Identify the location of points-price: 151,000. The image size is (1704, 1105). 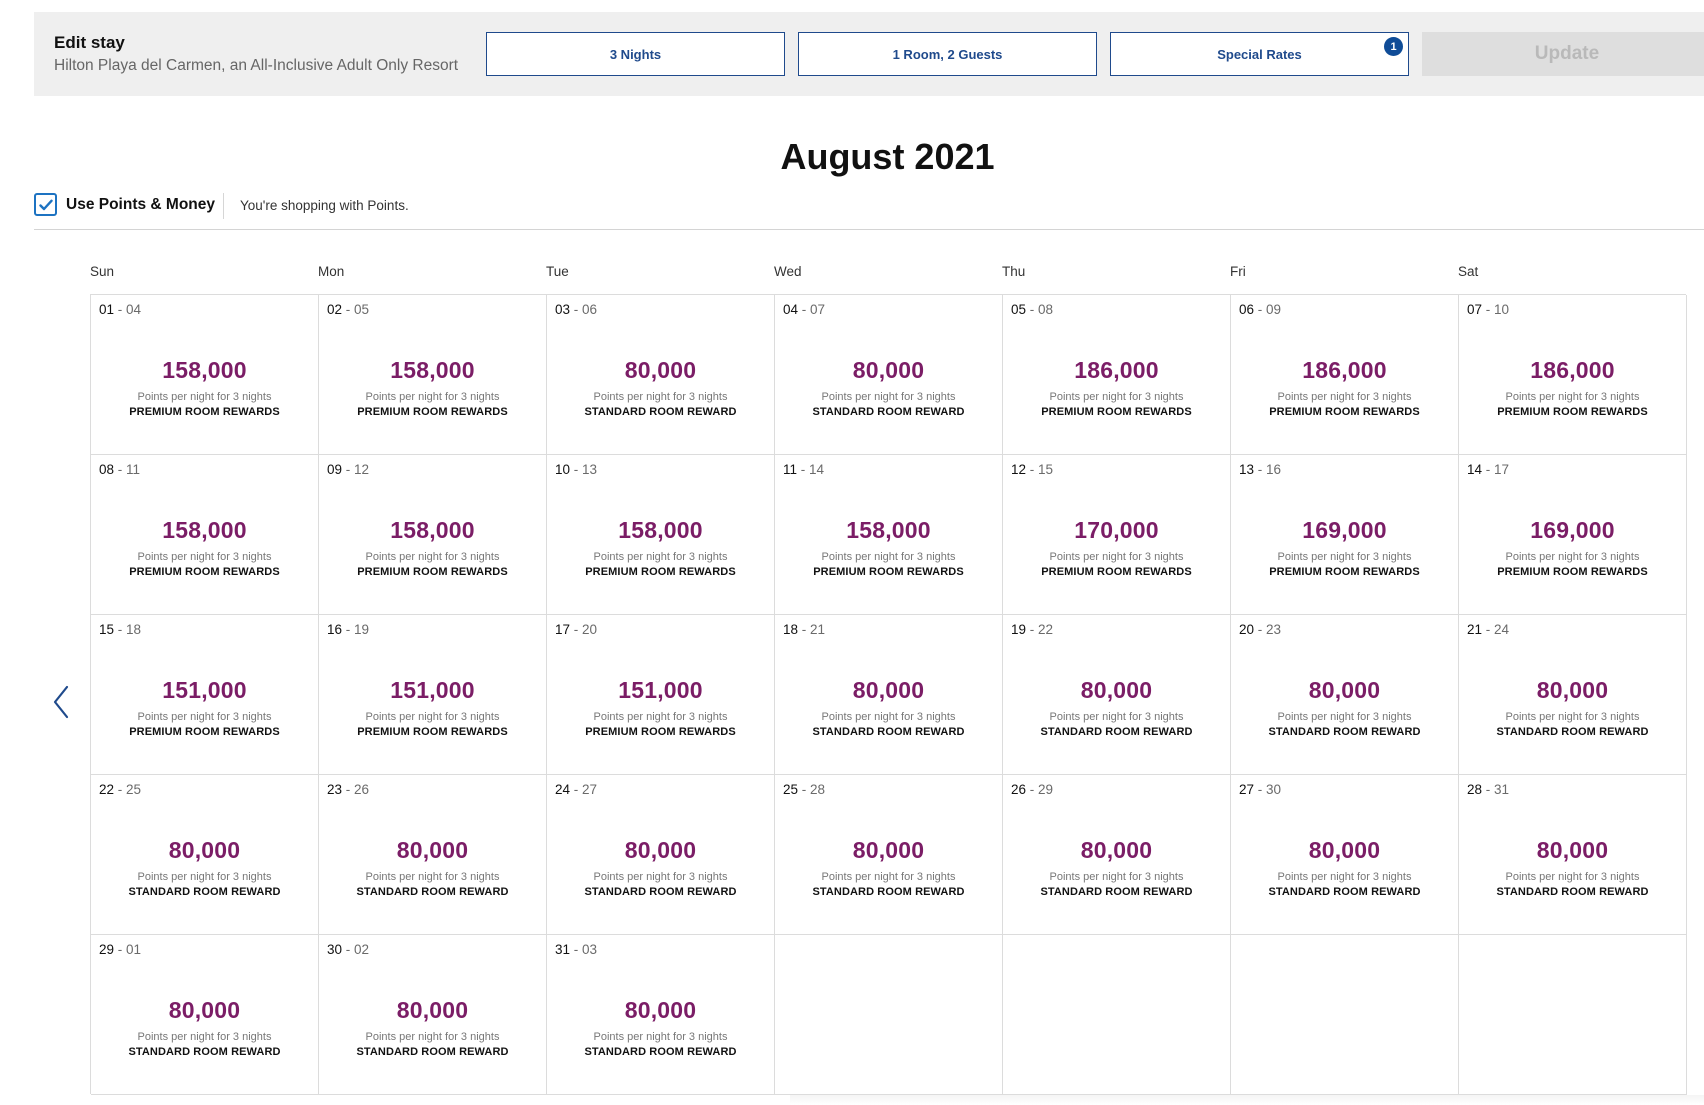
(204, 690).